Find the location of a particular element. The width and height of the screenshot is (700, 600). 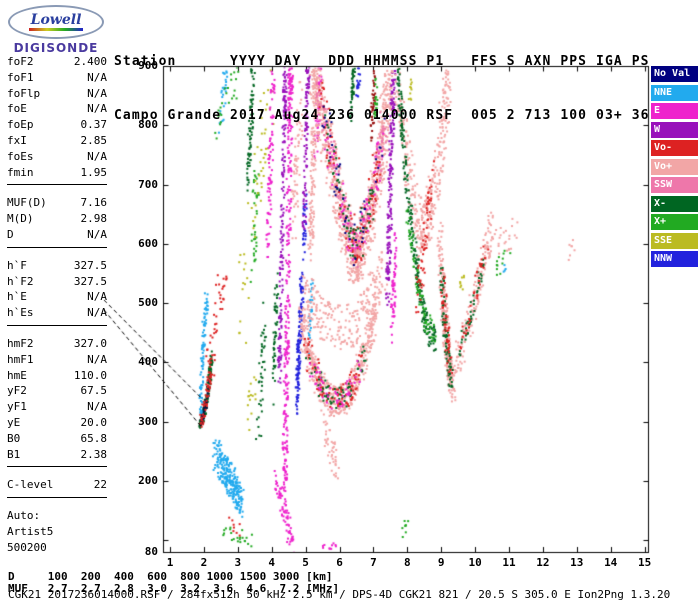

y-tick-label-400: 400 is located at coordinates (148, 362).